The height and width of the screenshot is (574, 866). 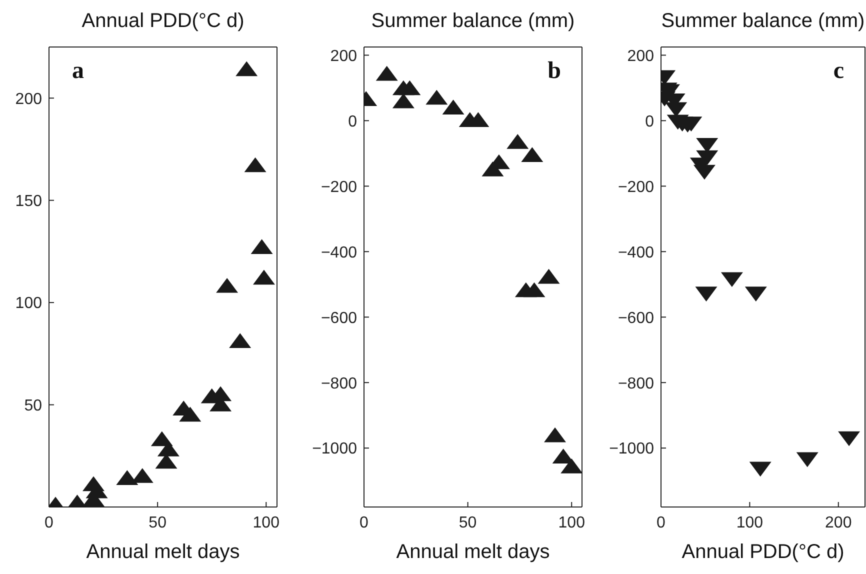 What do you see at coordinates (163, 21) in the screenshot?
I see `y-axis-title: Annual PDD(°C d)` at bounding box center [163, 21].